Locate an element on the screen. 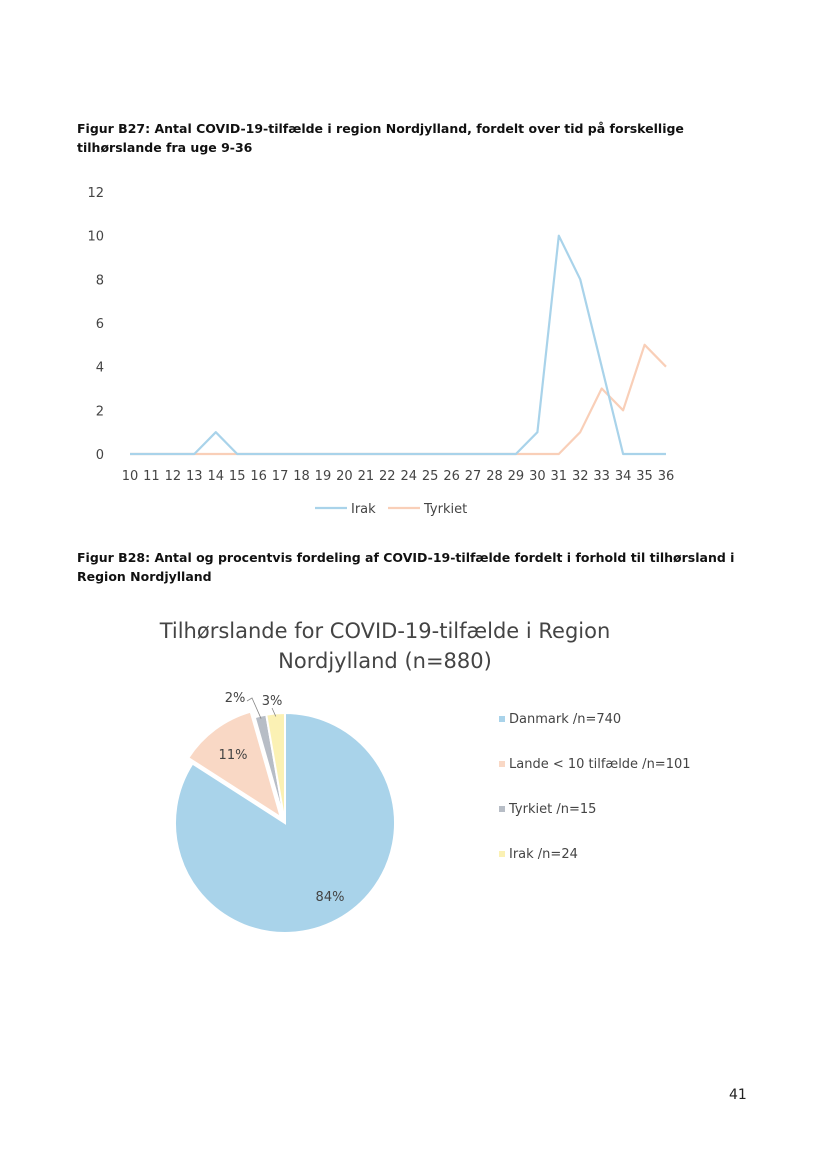  legend-label-irak: Irak /n=24 is located at coordinates (543, 854).